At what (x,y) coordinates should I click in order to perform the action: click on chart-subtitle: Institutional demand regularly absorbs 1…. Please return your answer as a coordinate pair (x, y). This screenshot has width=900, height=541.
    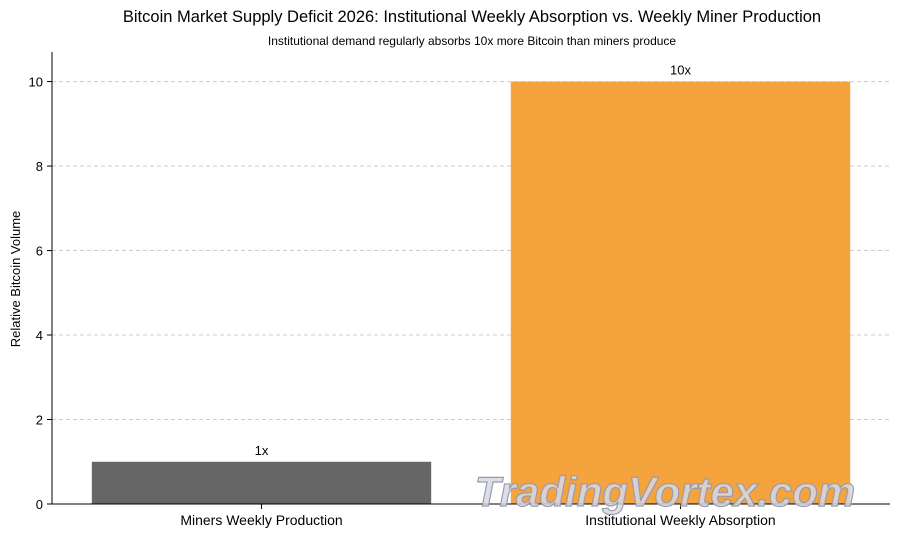
    Looking at the image, I should click on (472, 41).